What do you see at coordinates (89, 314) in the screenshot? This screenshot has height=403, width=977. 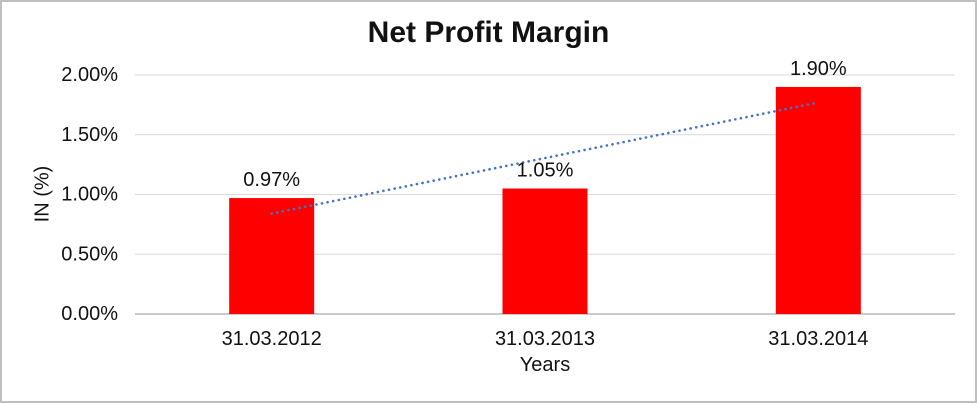 I see `y-tick-label: 0.00%` at bounding box center [89, 314].